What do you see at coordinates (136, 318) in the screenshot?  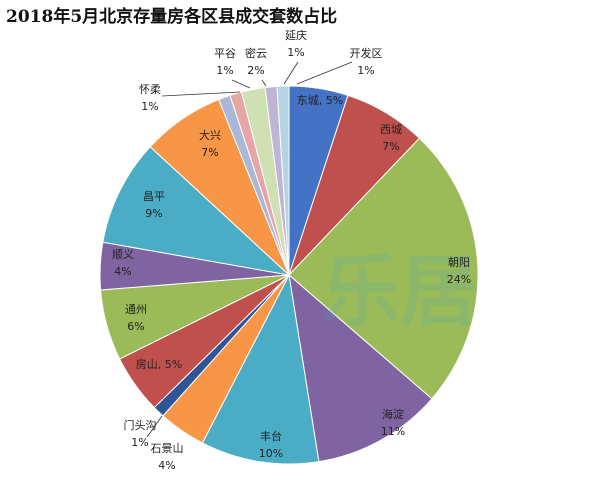 I see `data-label-9: 通州 6%` at bounding box center [136, 318].